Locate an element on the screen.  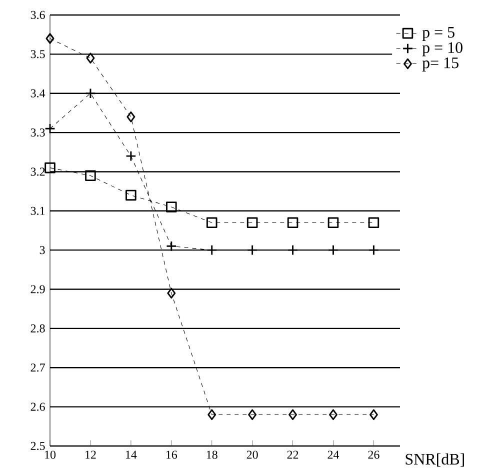
y-tick-label: 3.4 is located at coordinates (38, 93).